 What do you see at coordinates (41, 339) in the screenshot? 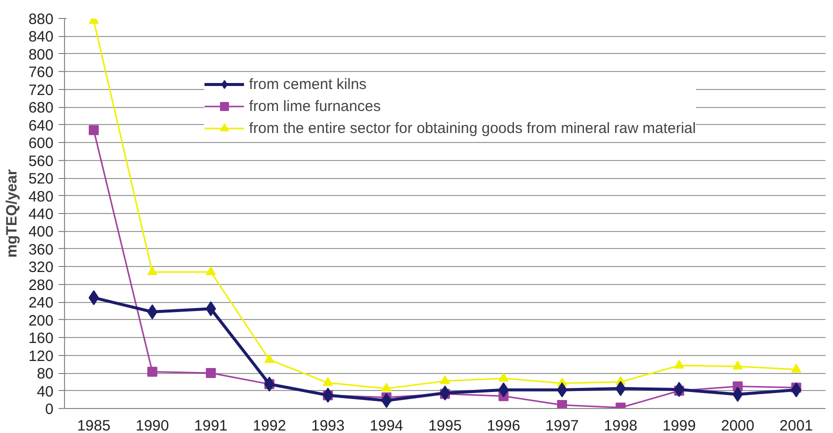
I see `y-tick-label: 160` at bounding box center [41, 339].